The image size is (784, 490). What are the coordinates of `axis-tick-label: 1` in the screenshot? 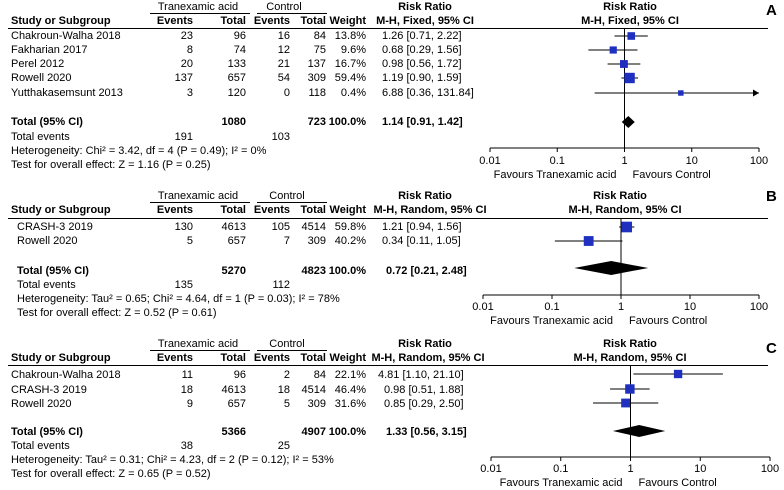 It's located at (624, 161).